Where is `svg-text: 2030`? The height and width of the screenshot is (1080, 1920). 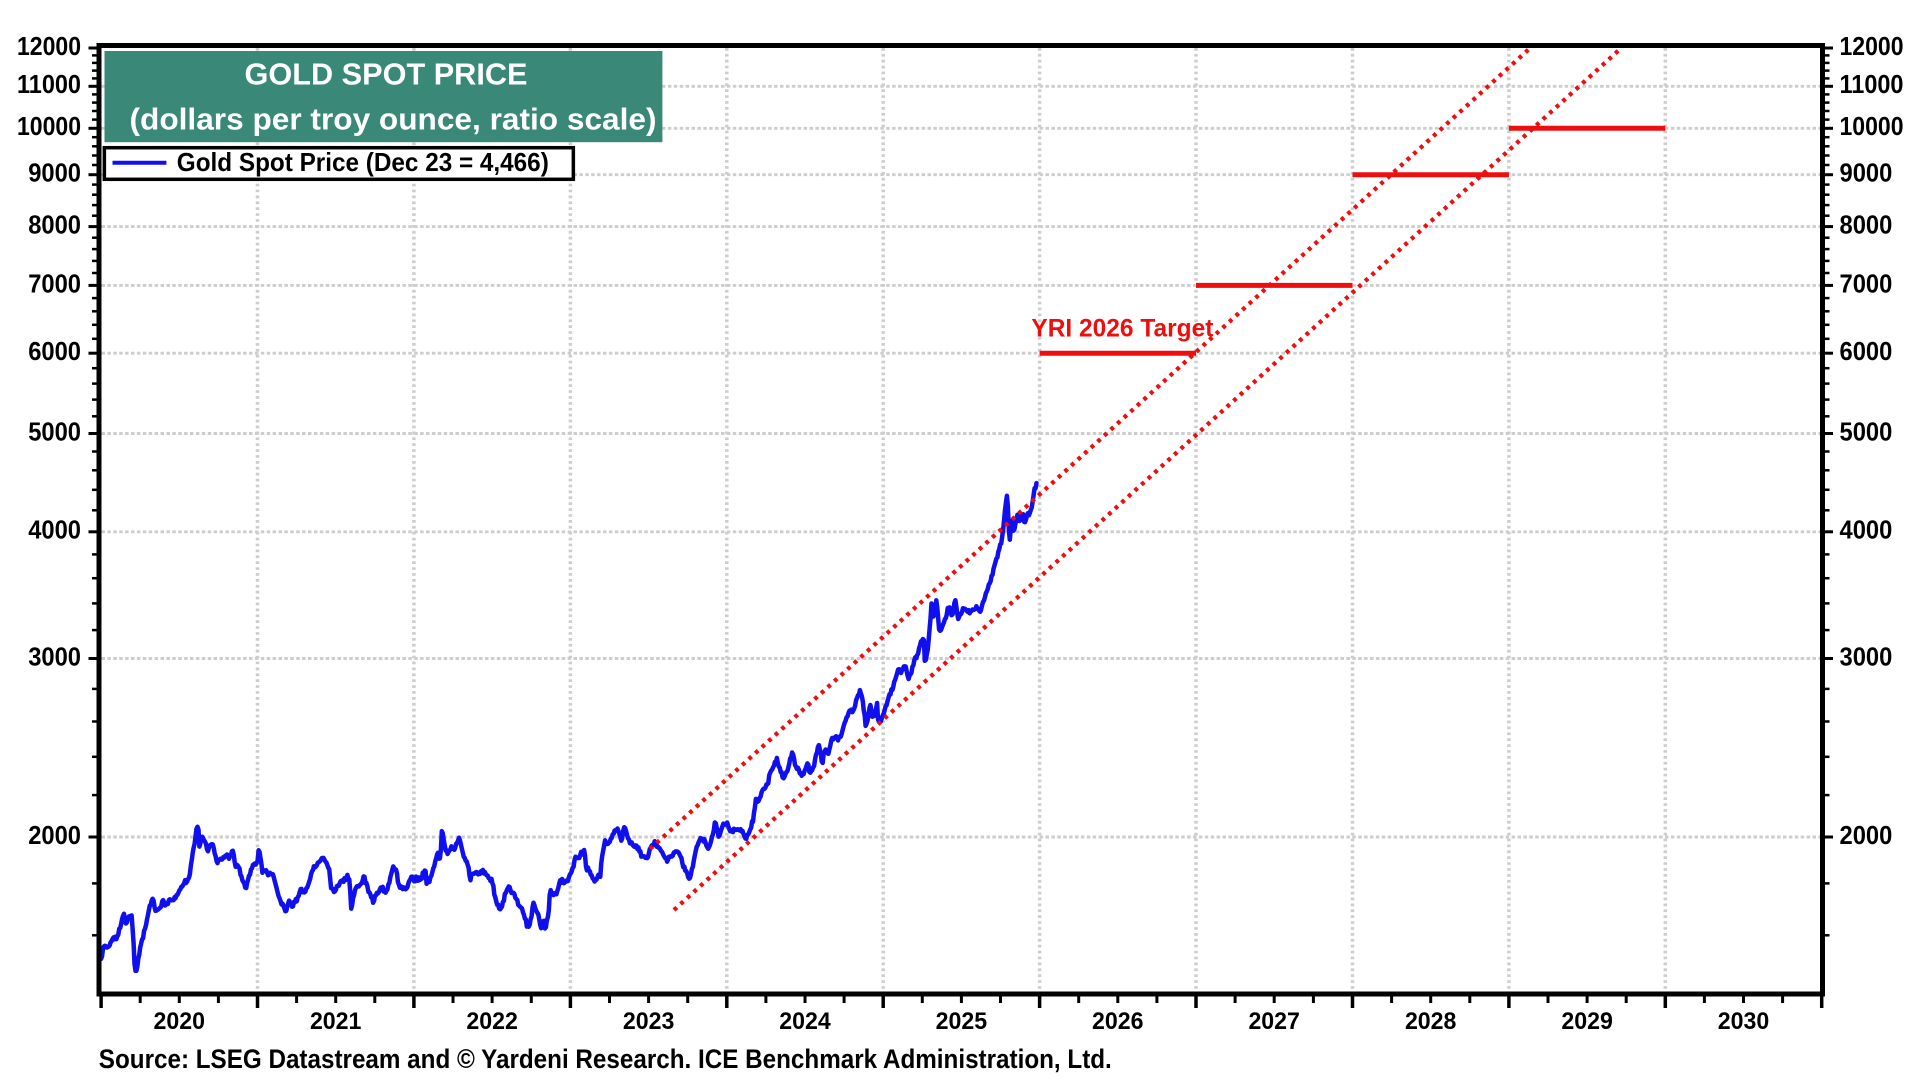 svg-text: 2030 is located at coordinates (1744, 1021).